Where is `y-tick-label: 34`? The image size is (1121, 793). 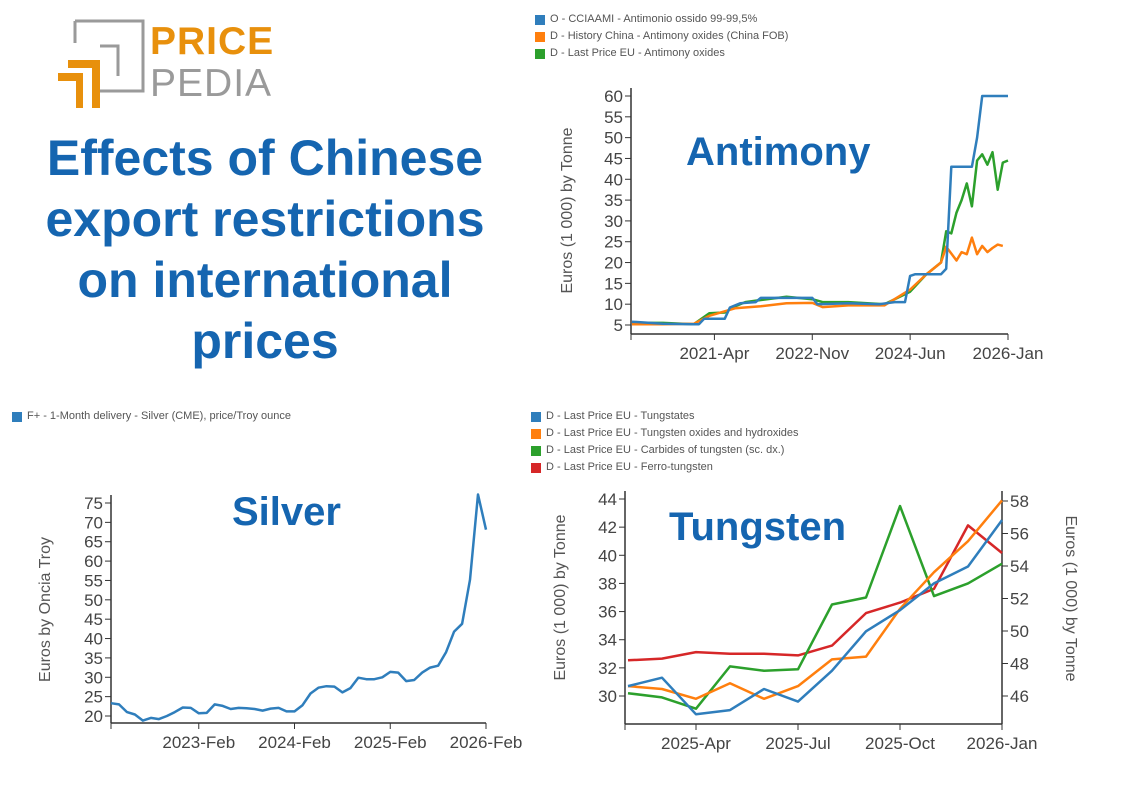 y-tick-label: 34 is located at coordinates (607, 640).